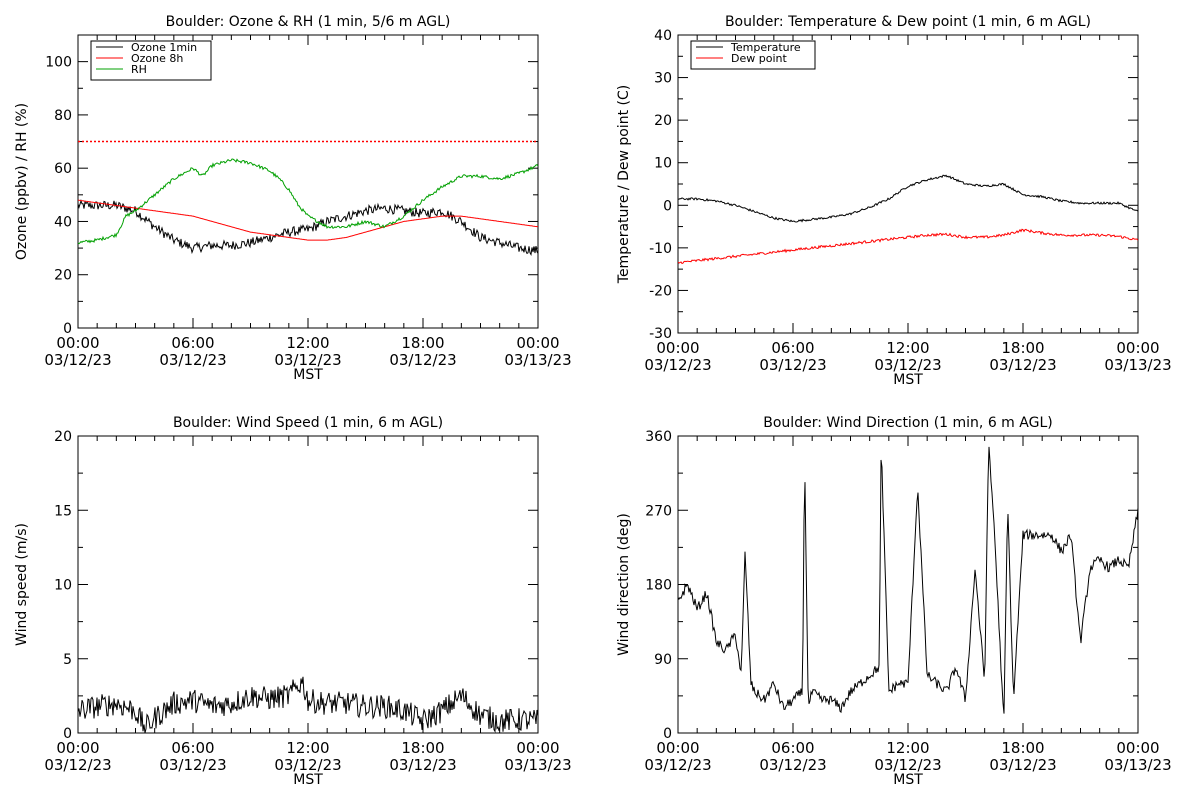  What do you see at coordinates (658, 437) in the screenshot?
I see `y-tick-label: 360` at bounding box center [658, 437].